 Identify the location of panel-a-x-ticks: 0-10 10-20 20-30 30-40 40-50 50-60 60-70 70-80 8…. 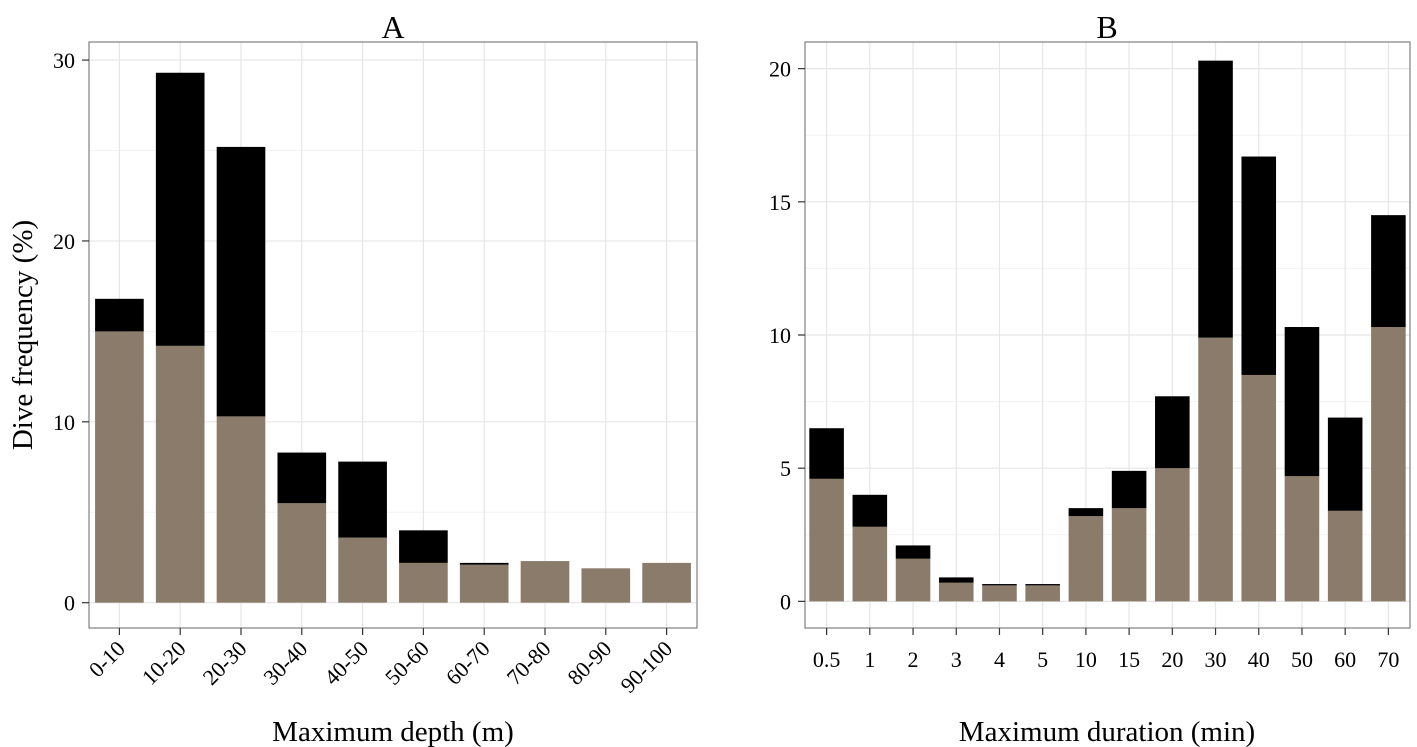
(380, 663).